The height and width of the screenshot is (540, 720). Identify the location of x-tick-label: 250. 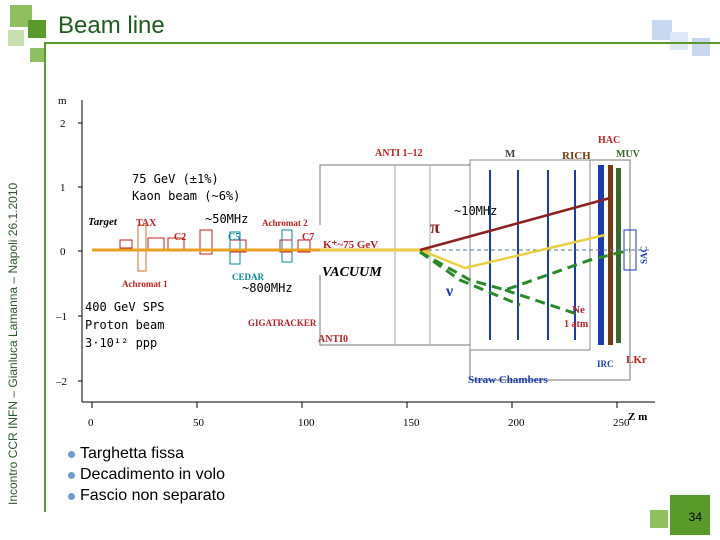
(621, 423).